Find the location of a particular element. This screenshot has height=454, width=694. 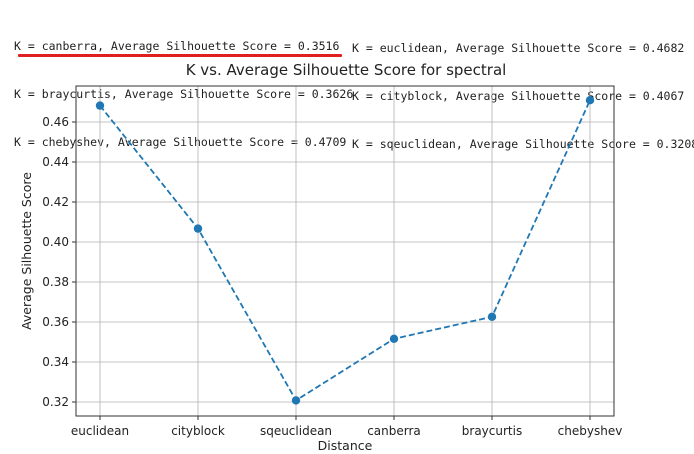

y-tick-label: 0.40 is located at coordinates (55, 242).